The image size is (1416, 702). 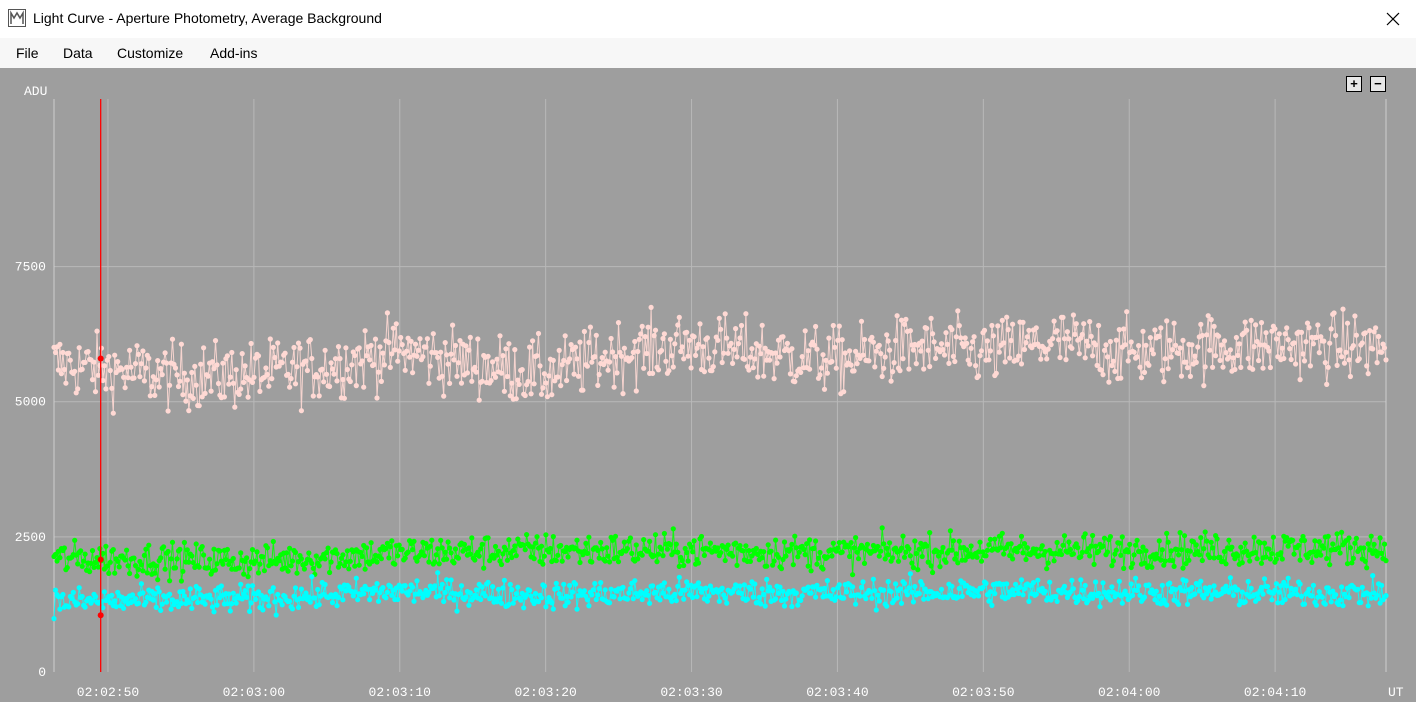 I want to click on close-icon, so click(x=1393, y=19).